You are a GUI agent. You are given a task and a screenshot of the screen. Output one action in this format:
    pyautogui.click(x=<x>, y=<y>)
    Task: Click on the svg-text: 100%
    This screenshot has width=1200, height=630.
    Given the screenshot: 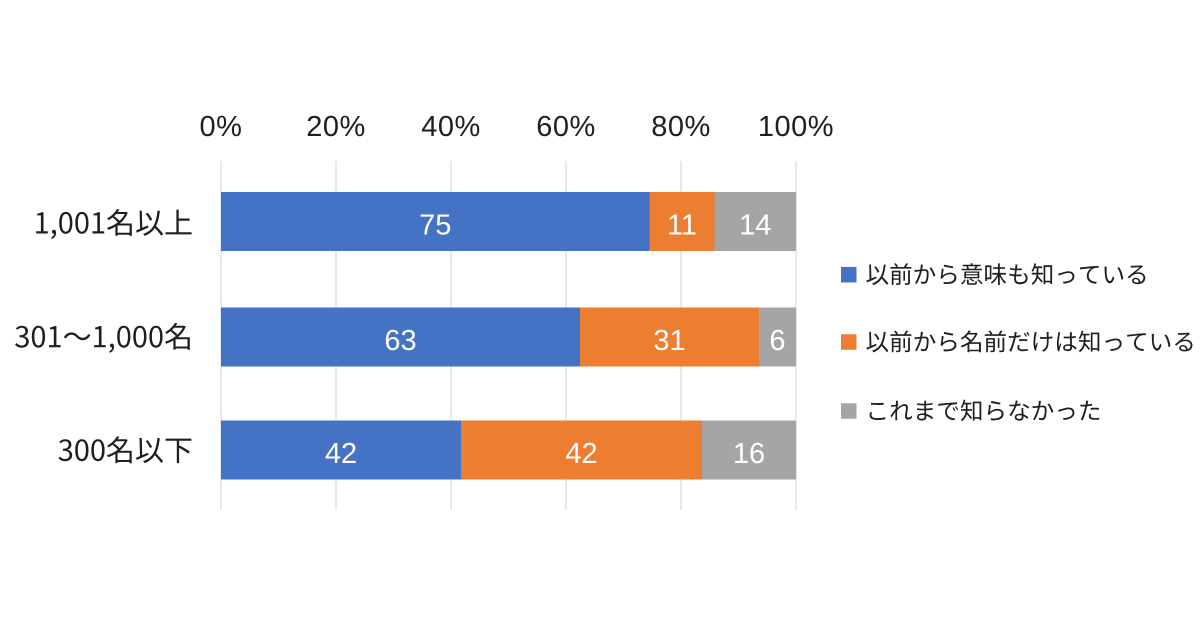 What is the action you would take?
    pyautogui.click(x=796, y=127)
    